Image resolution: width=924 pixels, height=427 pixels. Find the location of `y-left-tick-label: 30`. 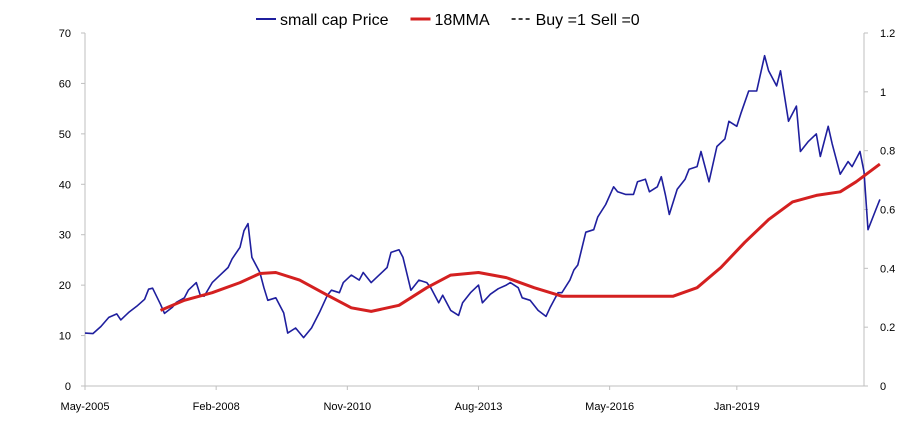

y-left-tick-label: 30 is located at coordinates (65, 236).